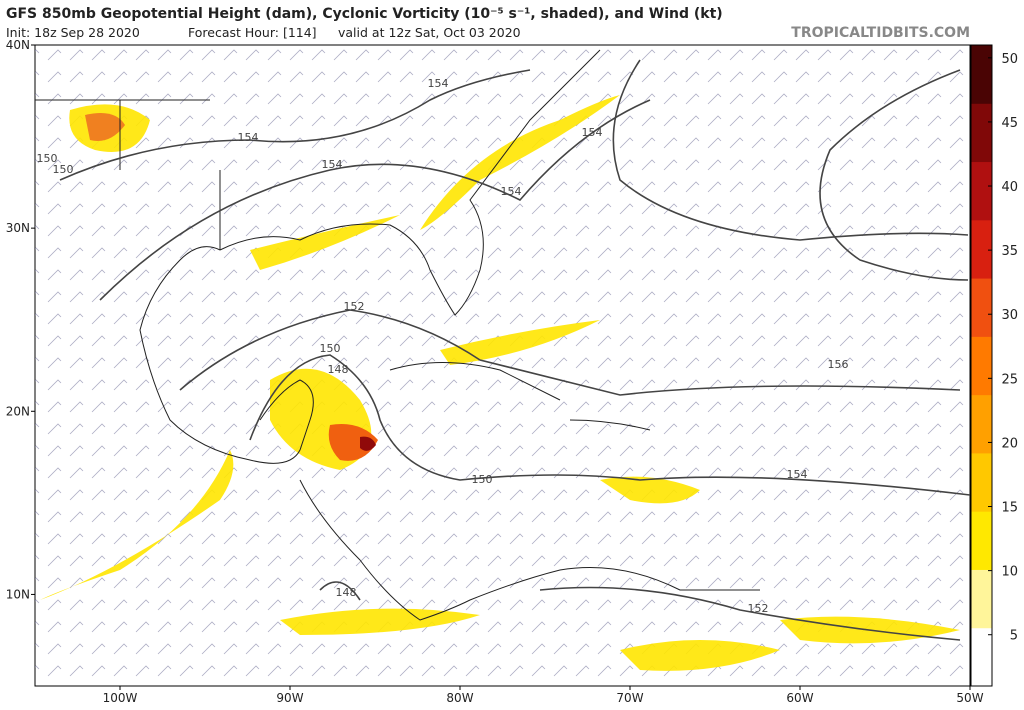 This screenshot has width=1024, height=710. What do you see at coordinates (1009, 508) in the screenshot?
I see `colorbar-tick-label: 15` at bounding box center [1009, 508].